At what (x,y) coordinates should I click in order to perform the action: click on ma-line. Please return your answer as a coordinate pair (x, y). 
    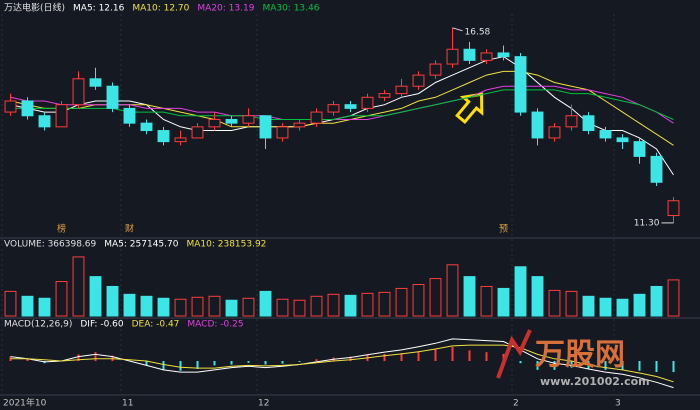
    Looking at the image, I should click on (342, 104).